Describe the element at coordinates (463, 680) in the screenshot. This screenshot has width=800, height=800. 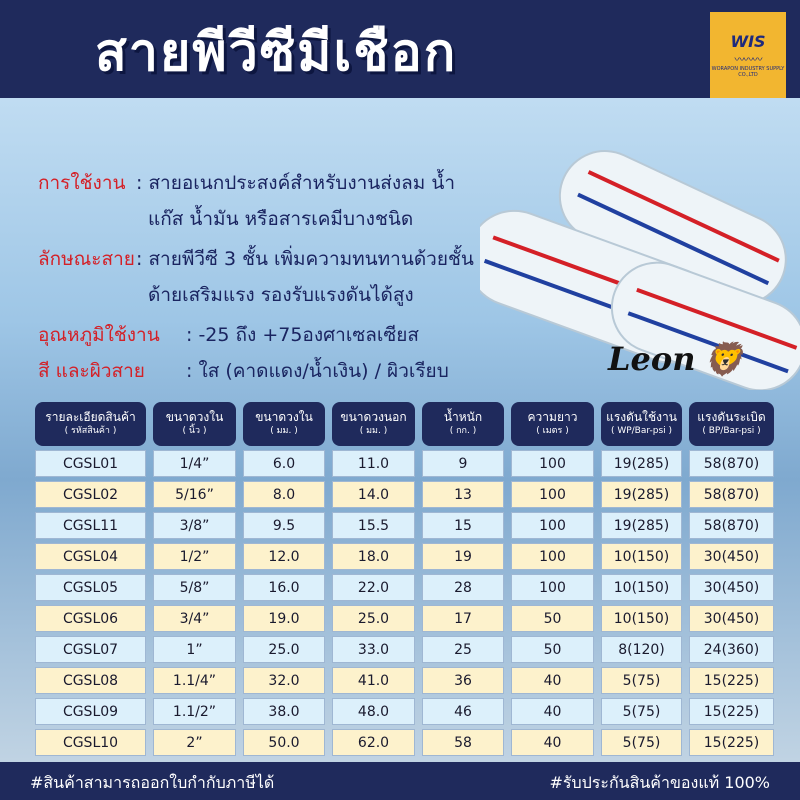
I see `table-cell: 36` at that location.